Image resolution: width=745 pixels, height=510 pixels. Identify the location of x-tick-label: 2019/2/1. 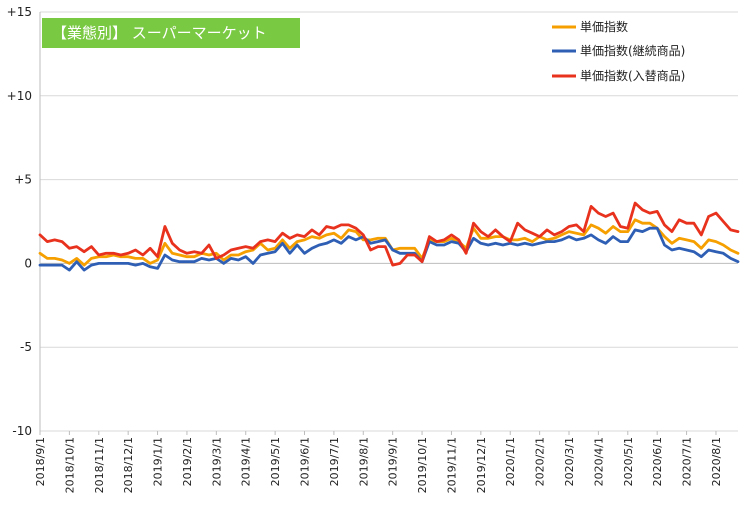
(187, 461).